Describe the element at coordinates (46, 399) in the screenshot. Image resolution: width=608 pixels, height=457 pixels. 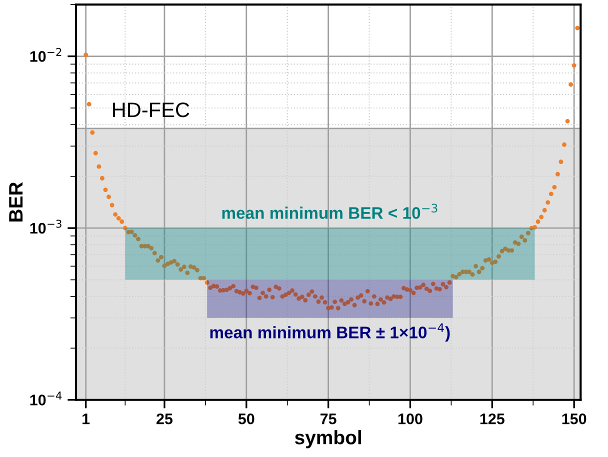
I see `y-tick-label: 10$^{−4}$` at that location.